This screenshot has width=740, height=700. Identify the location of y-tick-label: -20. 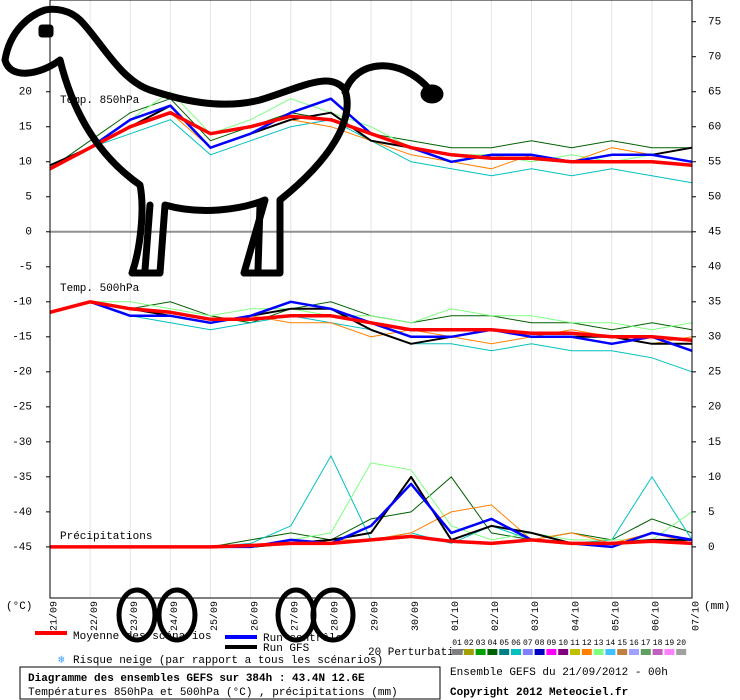
(22, 373).